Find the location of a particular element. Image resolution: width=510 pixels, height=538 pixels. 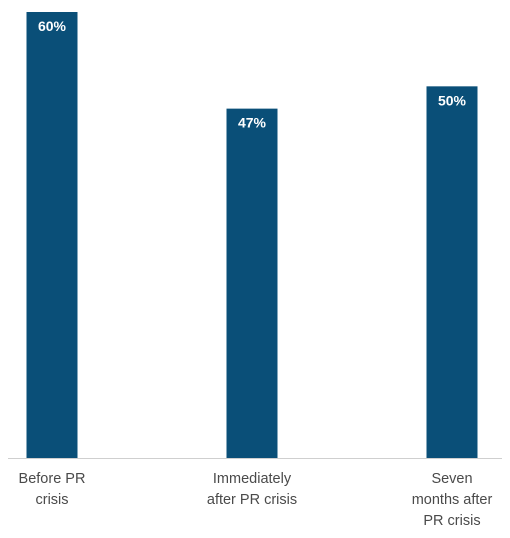

category-label-1: Before PR crisis is located at coordinates (52, 489).